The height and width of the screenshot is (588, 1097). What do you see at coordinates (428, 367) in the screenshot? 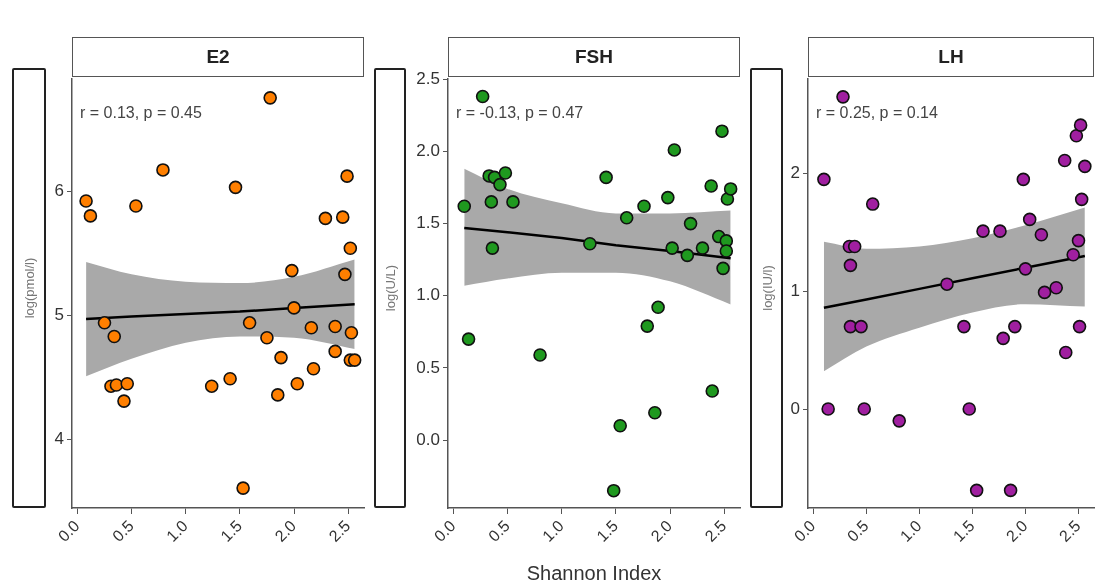
I see `y-tick-label: 0.5` at bounding box center [428, 367].